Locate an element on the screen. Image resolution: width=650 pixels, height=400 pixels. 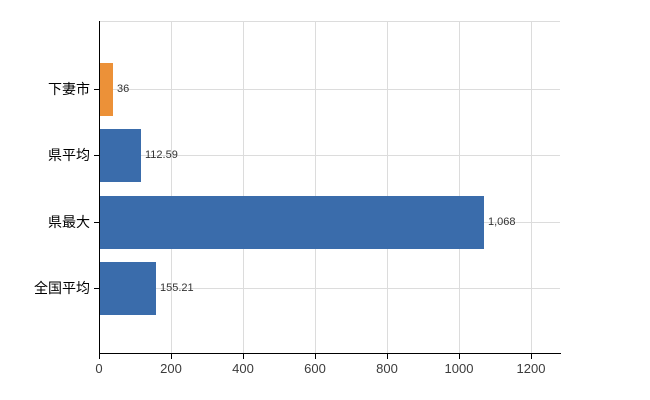
x-tick-label: 1000 is located at coordinates (459, 368).